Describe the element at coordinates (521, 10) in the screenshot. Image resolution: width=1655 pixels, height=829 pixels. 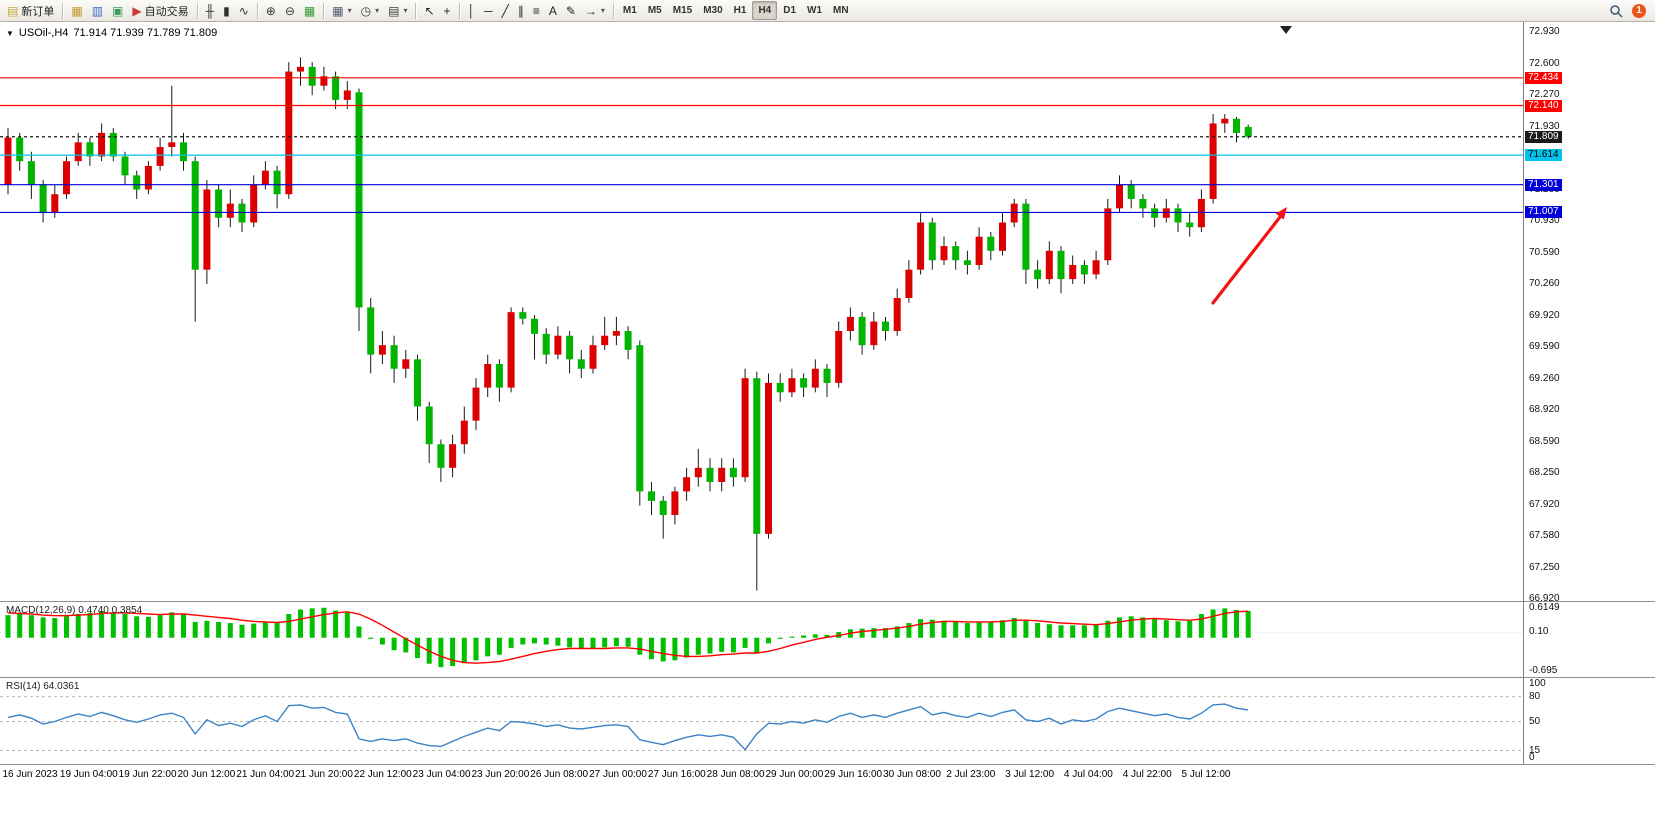
I see `channel-button: ∥` at that location.